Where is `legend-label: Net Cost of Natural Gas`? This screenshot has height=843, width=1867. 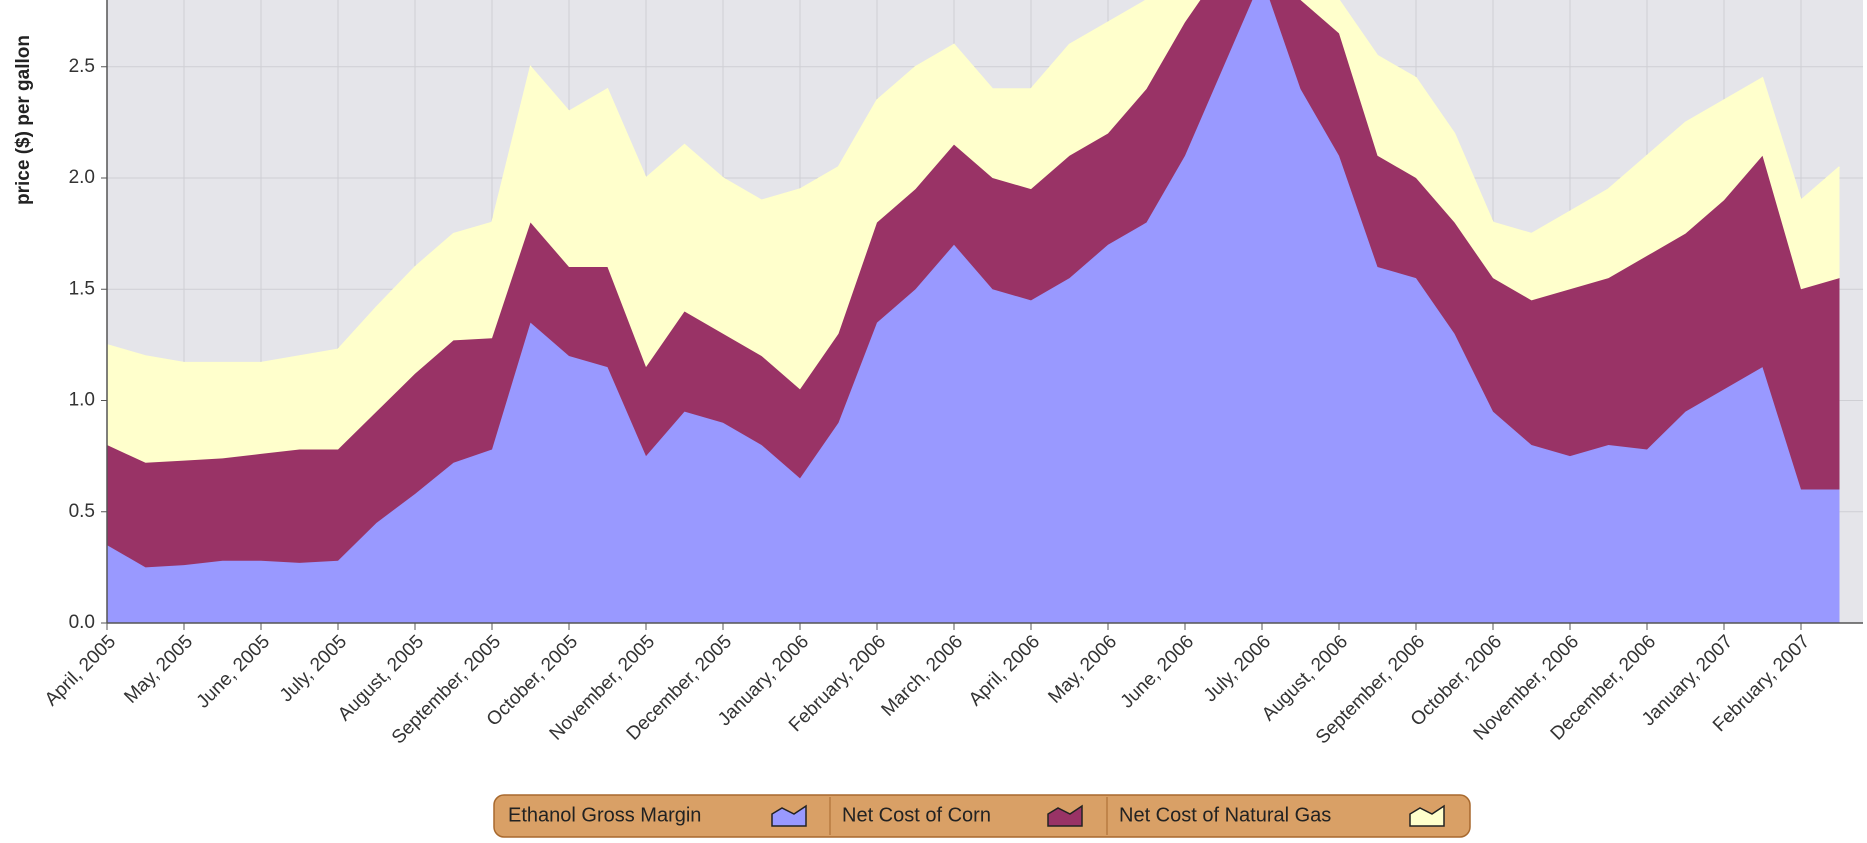 legend-label: Net Cost of Natural Gas is located at coordinates (1225, 815).